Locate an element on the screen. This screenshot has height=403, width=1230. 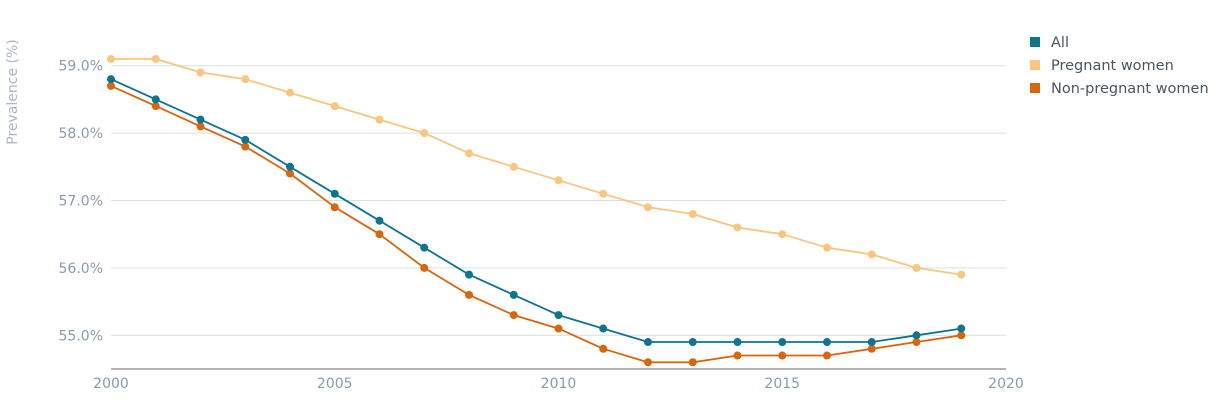
y-axis-title: Prevalence (%) is located at coordinates (13, 92).